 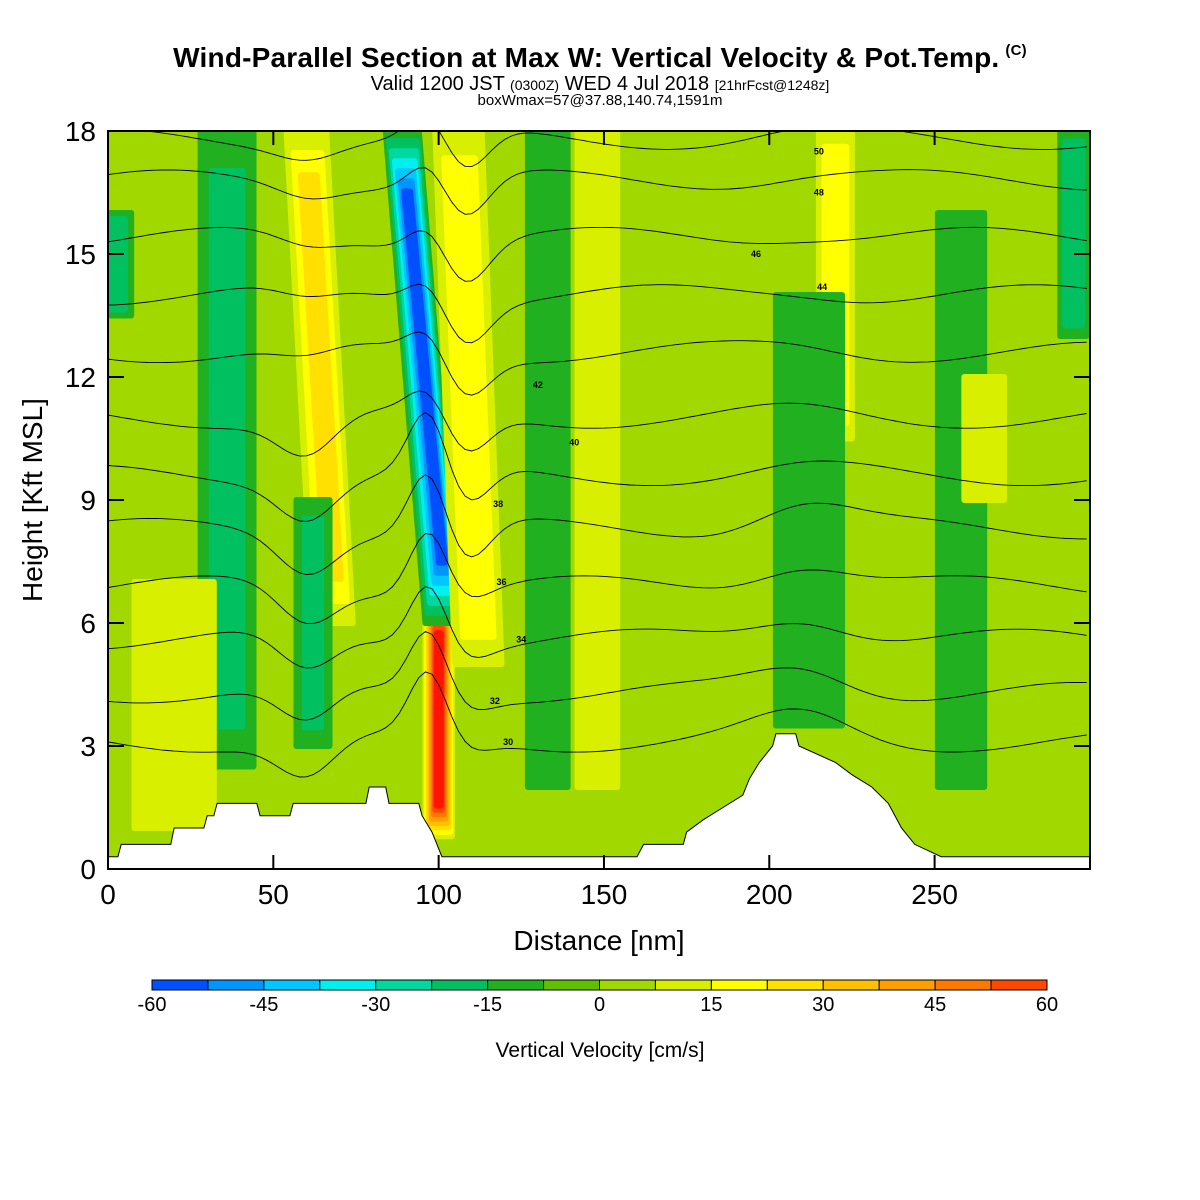 I want to click on y-tick-label: 12, so click(x=80, y=377).